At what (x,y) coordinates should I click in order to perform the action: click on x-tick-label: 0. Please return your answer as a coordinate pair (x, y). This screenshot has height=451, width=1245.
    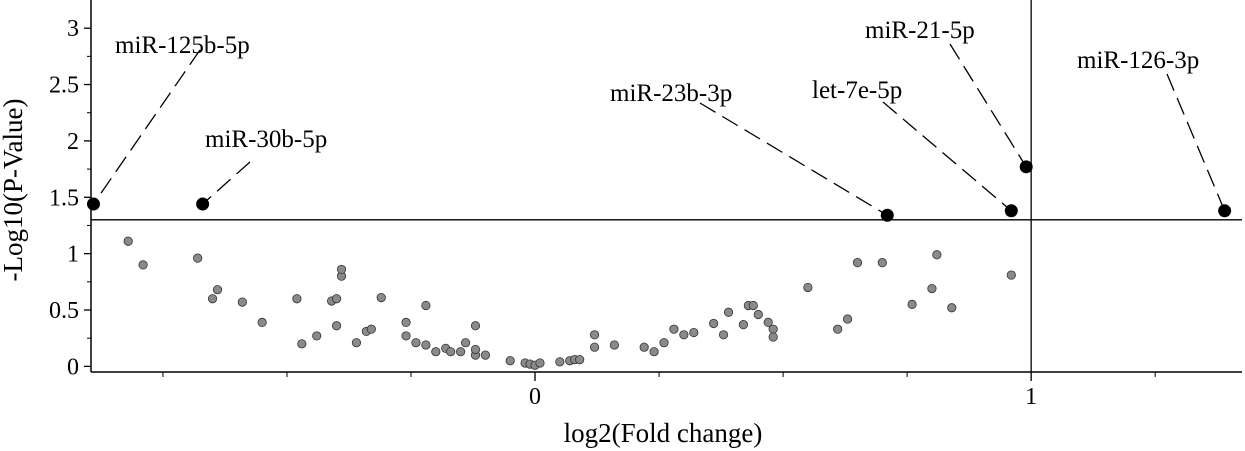
    Looking at the image, I should click on (535, 397).